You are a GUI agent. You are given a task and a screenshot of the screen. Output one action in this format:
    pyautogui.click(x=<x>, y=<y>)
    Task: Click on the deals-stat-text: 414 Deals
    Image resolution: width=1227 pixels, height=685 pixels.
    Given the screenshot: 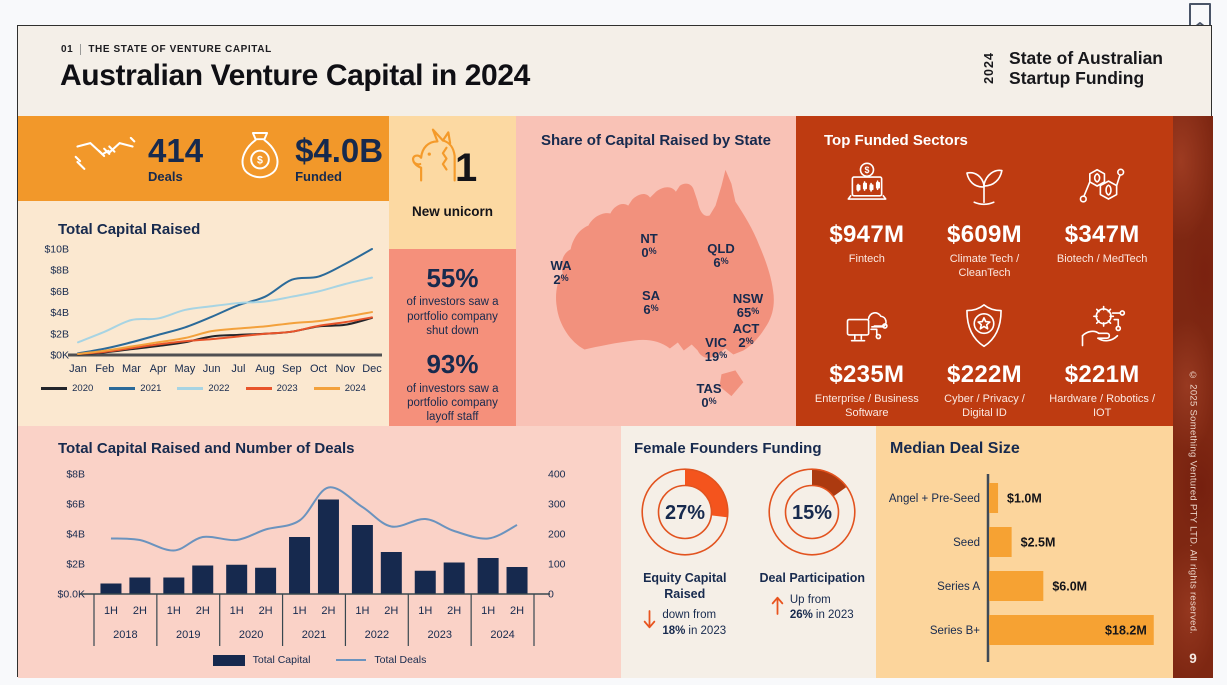 What is the action you would take?
    pyautogui.click(x=175, y=159)
    